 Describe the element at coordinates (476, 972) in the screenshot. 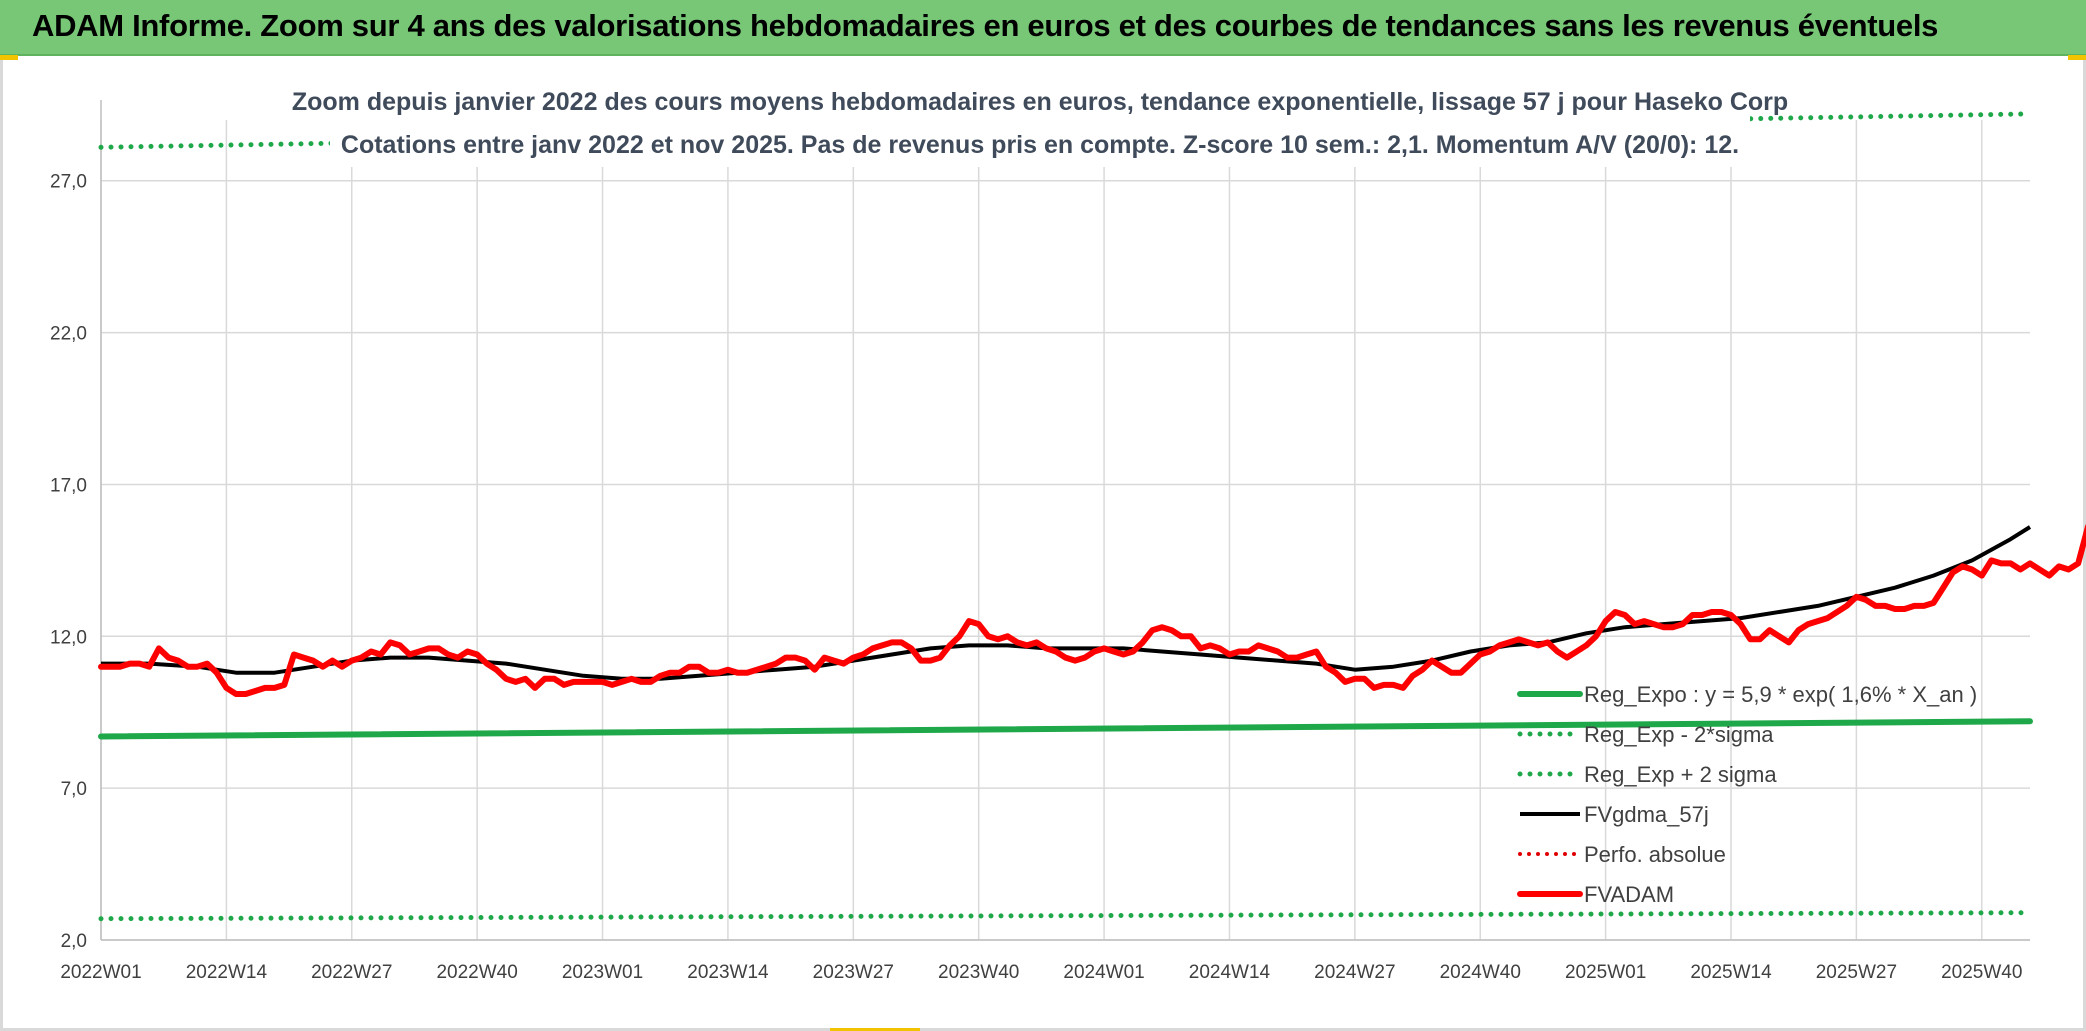

I see `x-tick-label: 2022W40` at that location.